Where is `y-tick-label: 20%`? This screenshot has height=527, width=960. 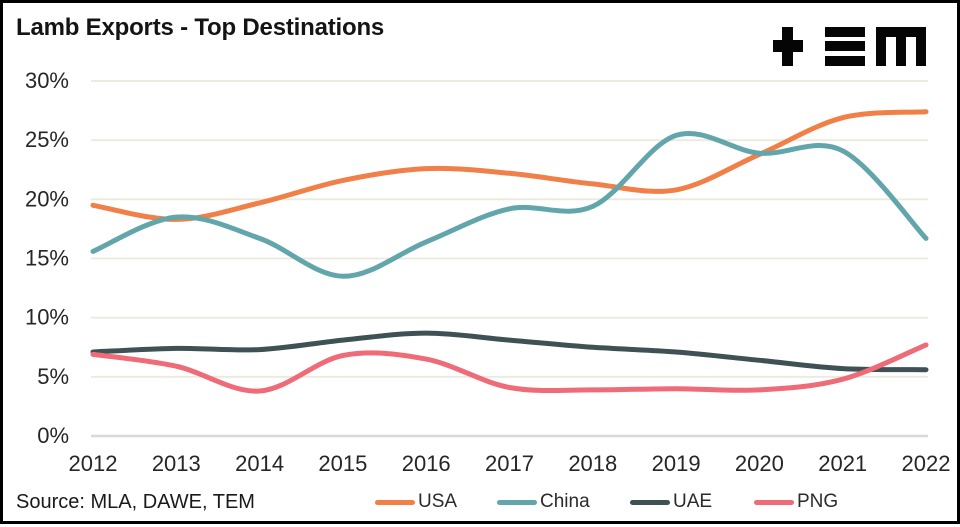
y-tick-label: 20% is located at coordinates (47, 198).